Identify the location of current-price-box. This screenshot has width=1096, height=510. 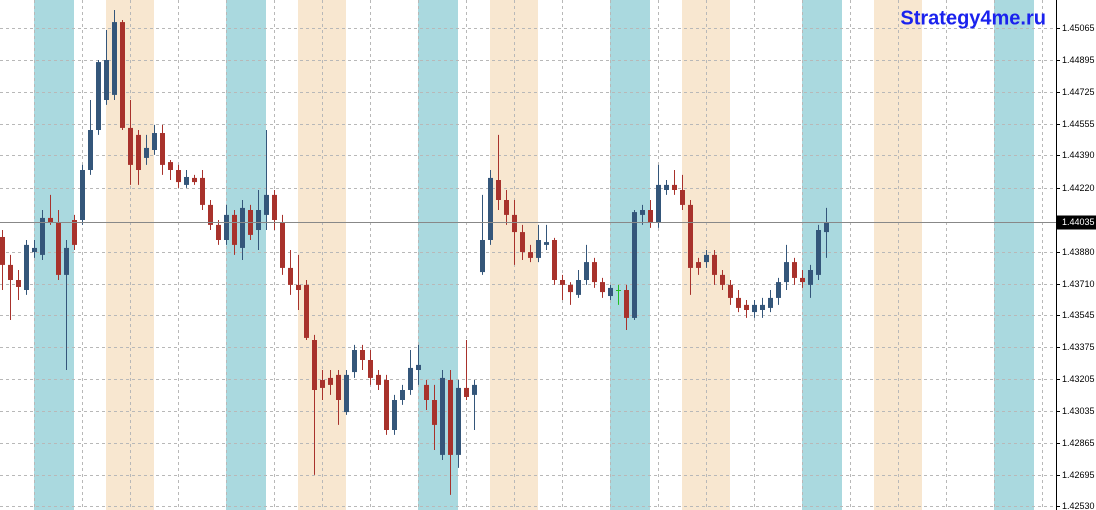
(1076, 222).